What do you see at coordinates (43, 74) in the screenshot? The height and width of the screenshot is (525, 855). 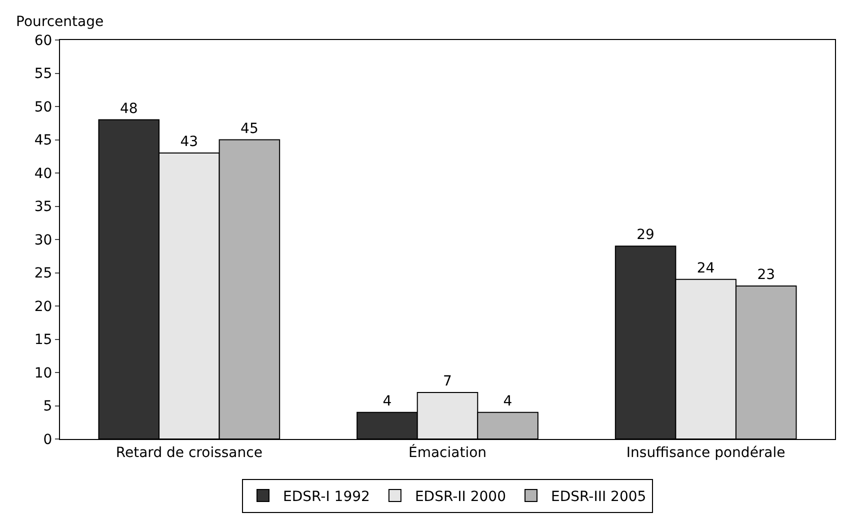 I see `y-tick-label: 55` at bounding box center [43, 74].